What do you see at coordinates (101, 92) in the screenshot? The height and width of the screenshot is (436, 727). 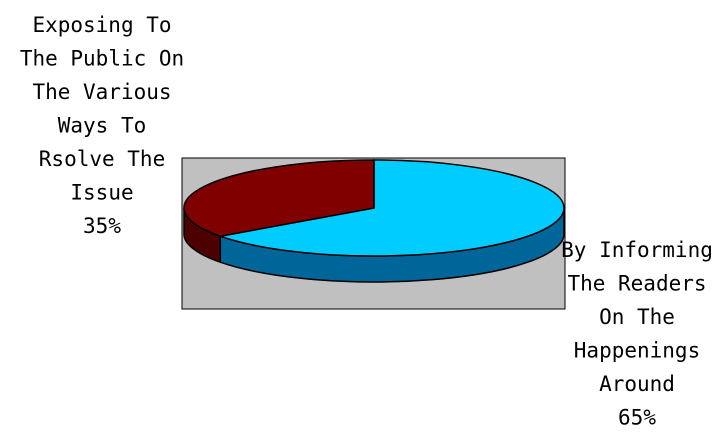 I see `slice-label-line: The Various` at bounding box center [101, 92].